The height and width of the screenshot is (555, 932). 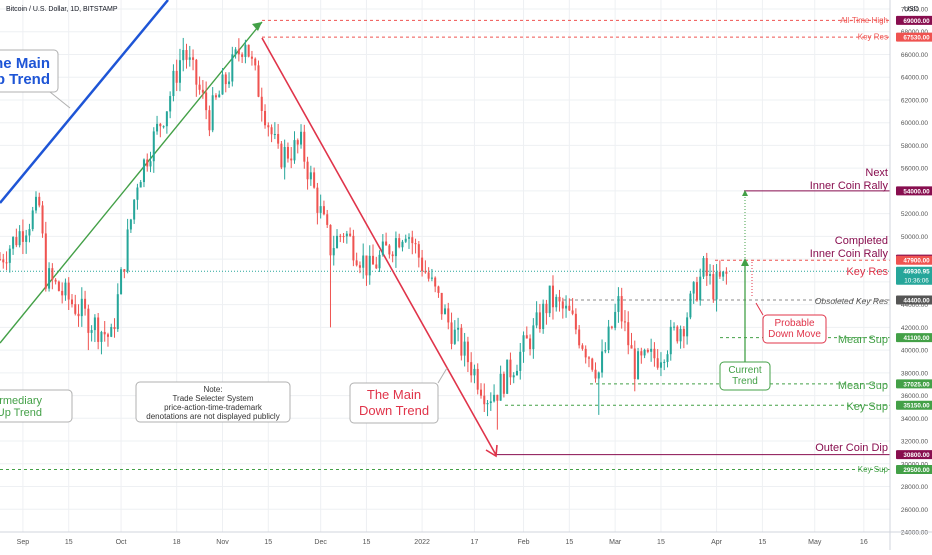 What do you see at coordinates (394, 403) in the screenshot?
I see `main-down-trend-box` at bounding box center [394, 403].